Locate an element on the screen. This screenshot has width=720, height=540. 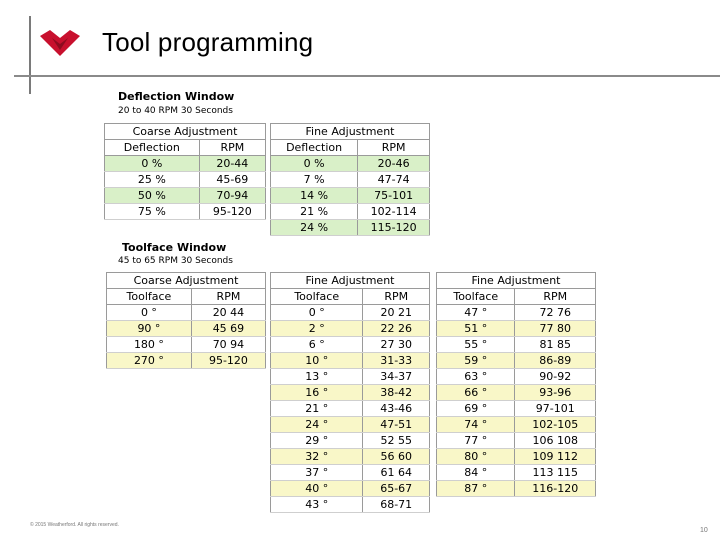
header-vertical-rule is located at coordinates (30, 55).